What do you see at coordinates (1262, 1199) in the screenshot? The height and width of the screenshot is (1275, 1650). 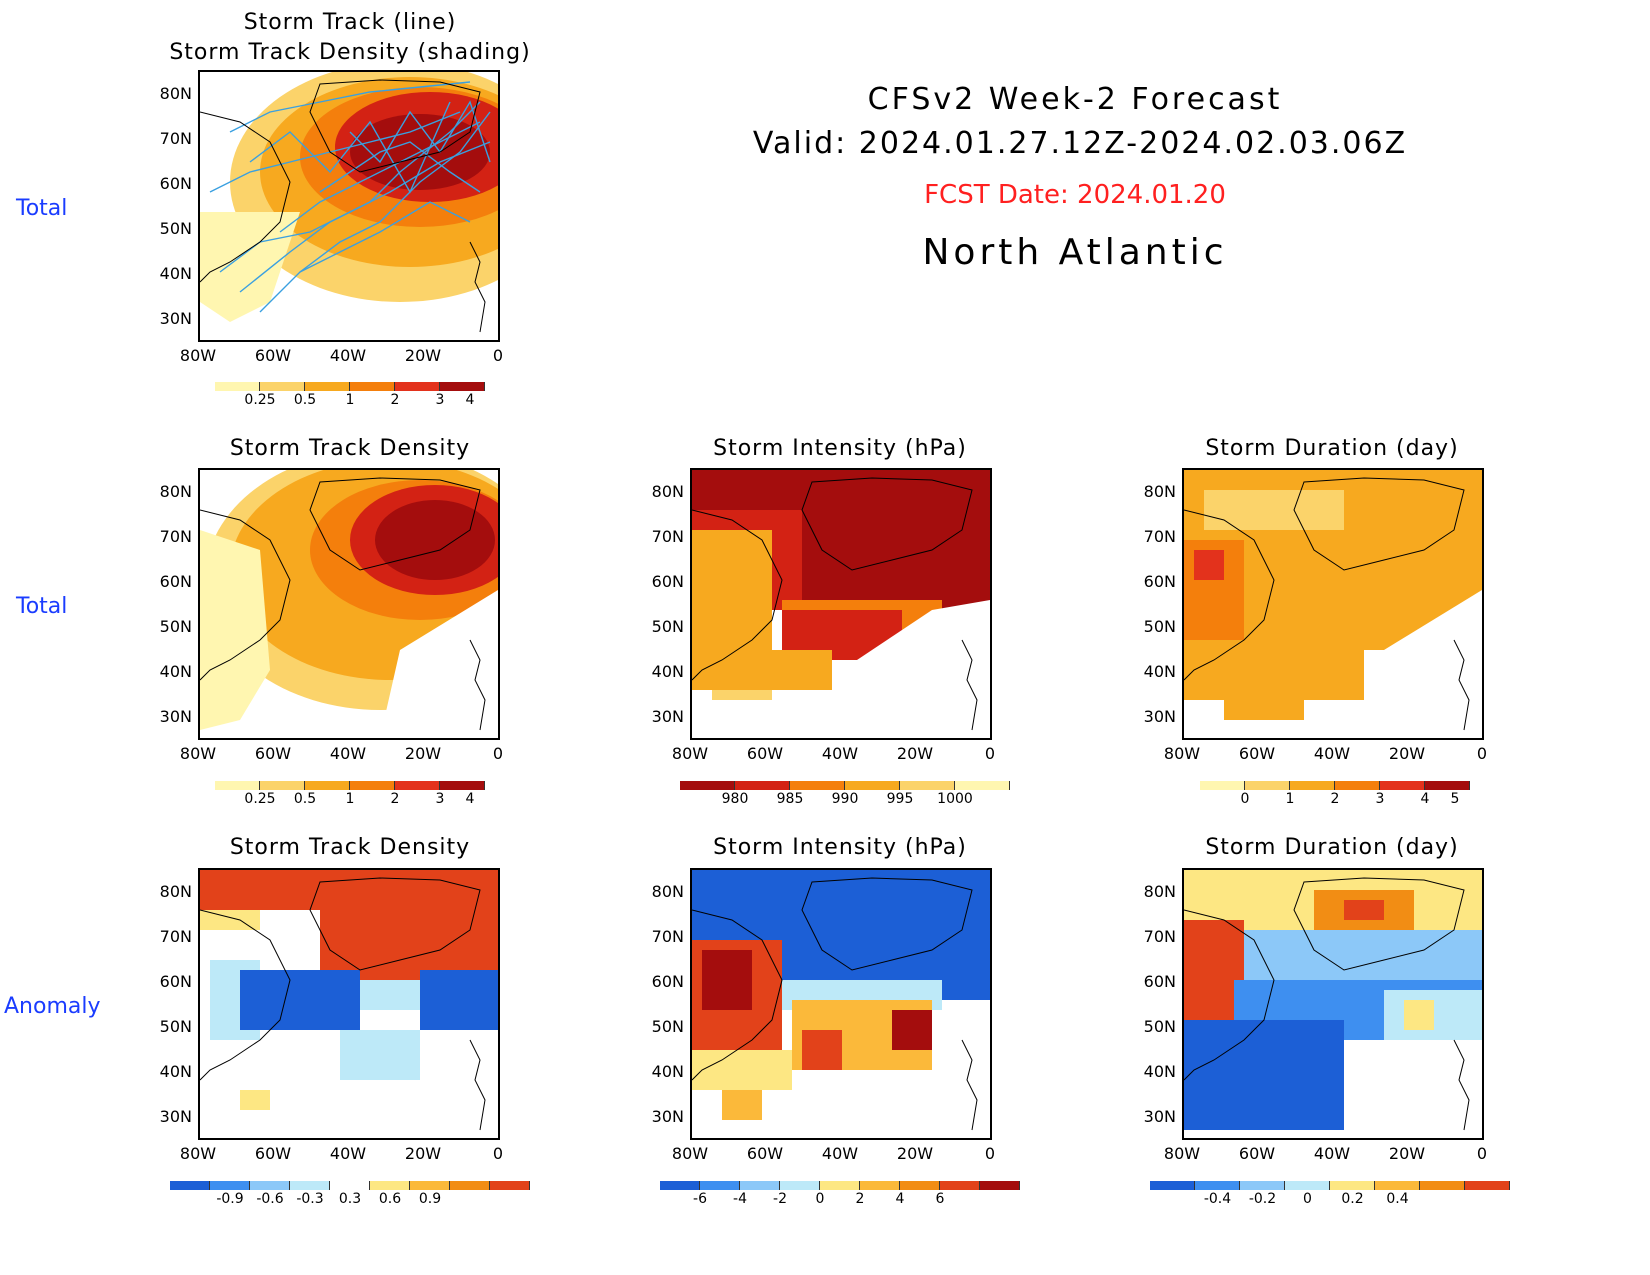 I see `colorbar-label: -0.2` at bounding box center [1262, 1199].